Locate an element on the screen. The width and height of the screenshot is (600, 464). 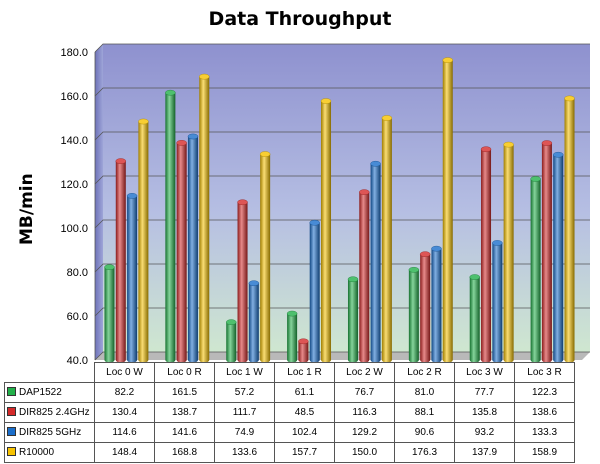
plot-side-wall is located at coordinates (99, 202).